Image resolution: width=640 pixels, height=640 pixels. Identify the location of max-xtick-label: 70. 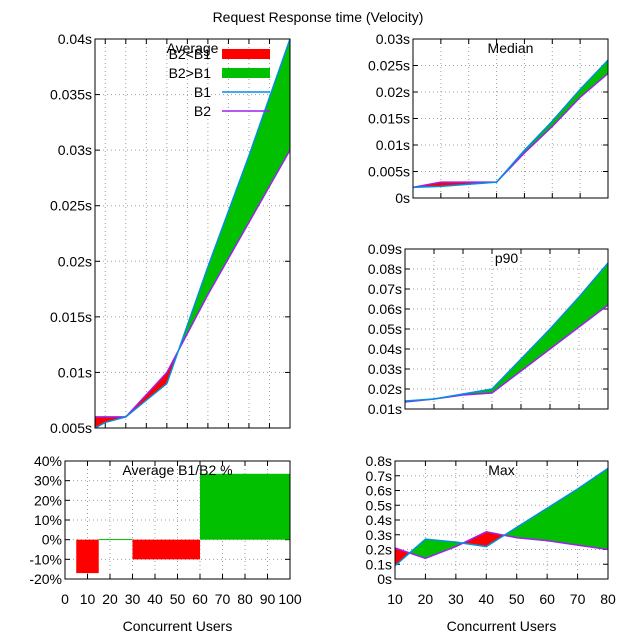
(578, 599).